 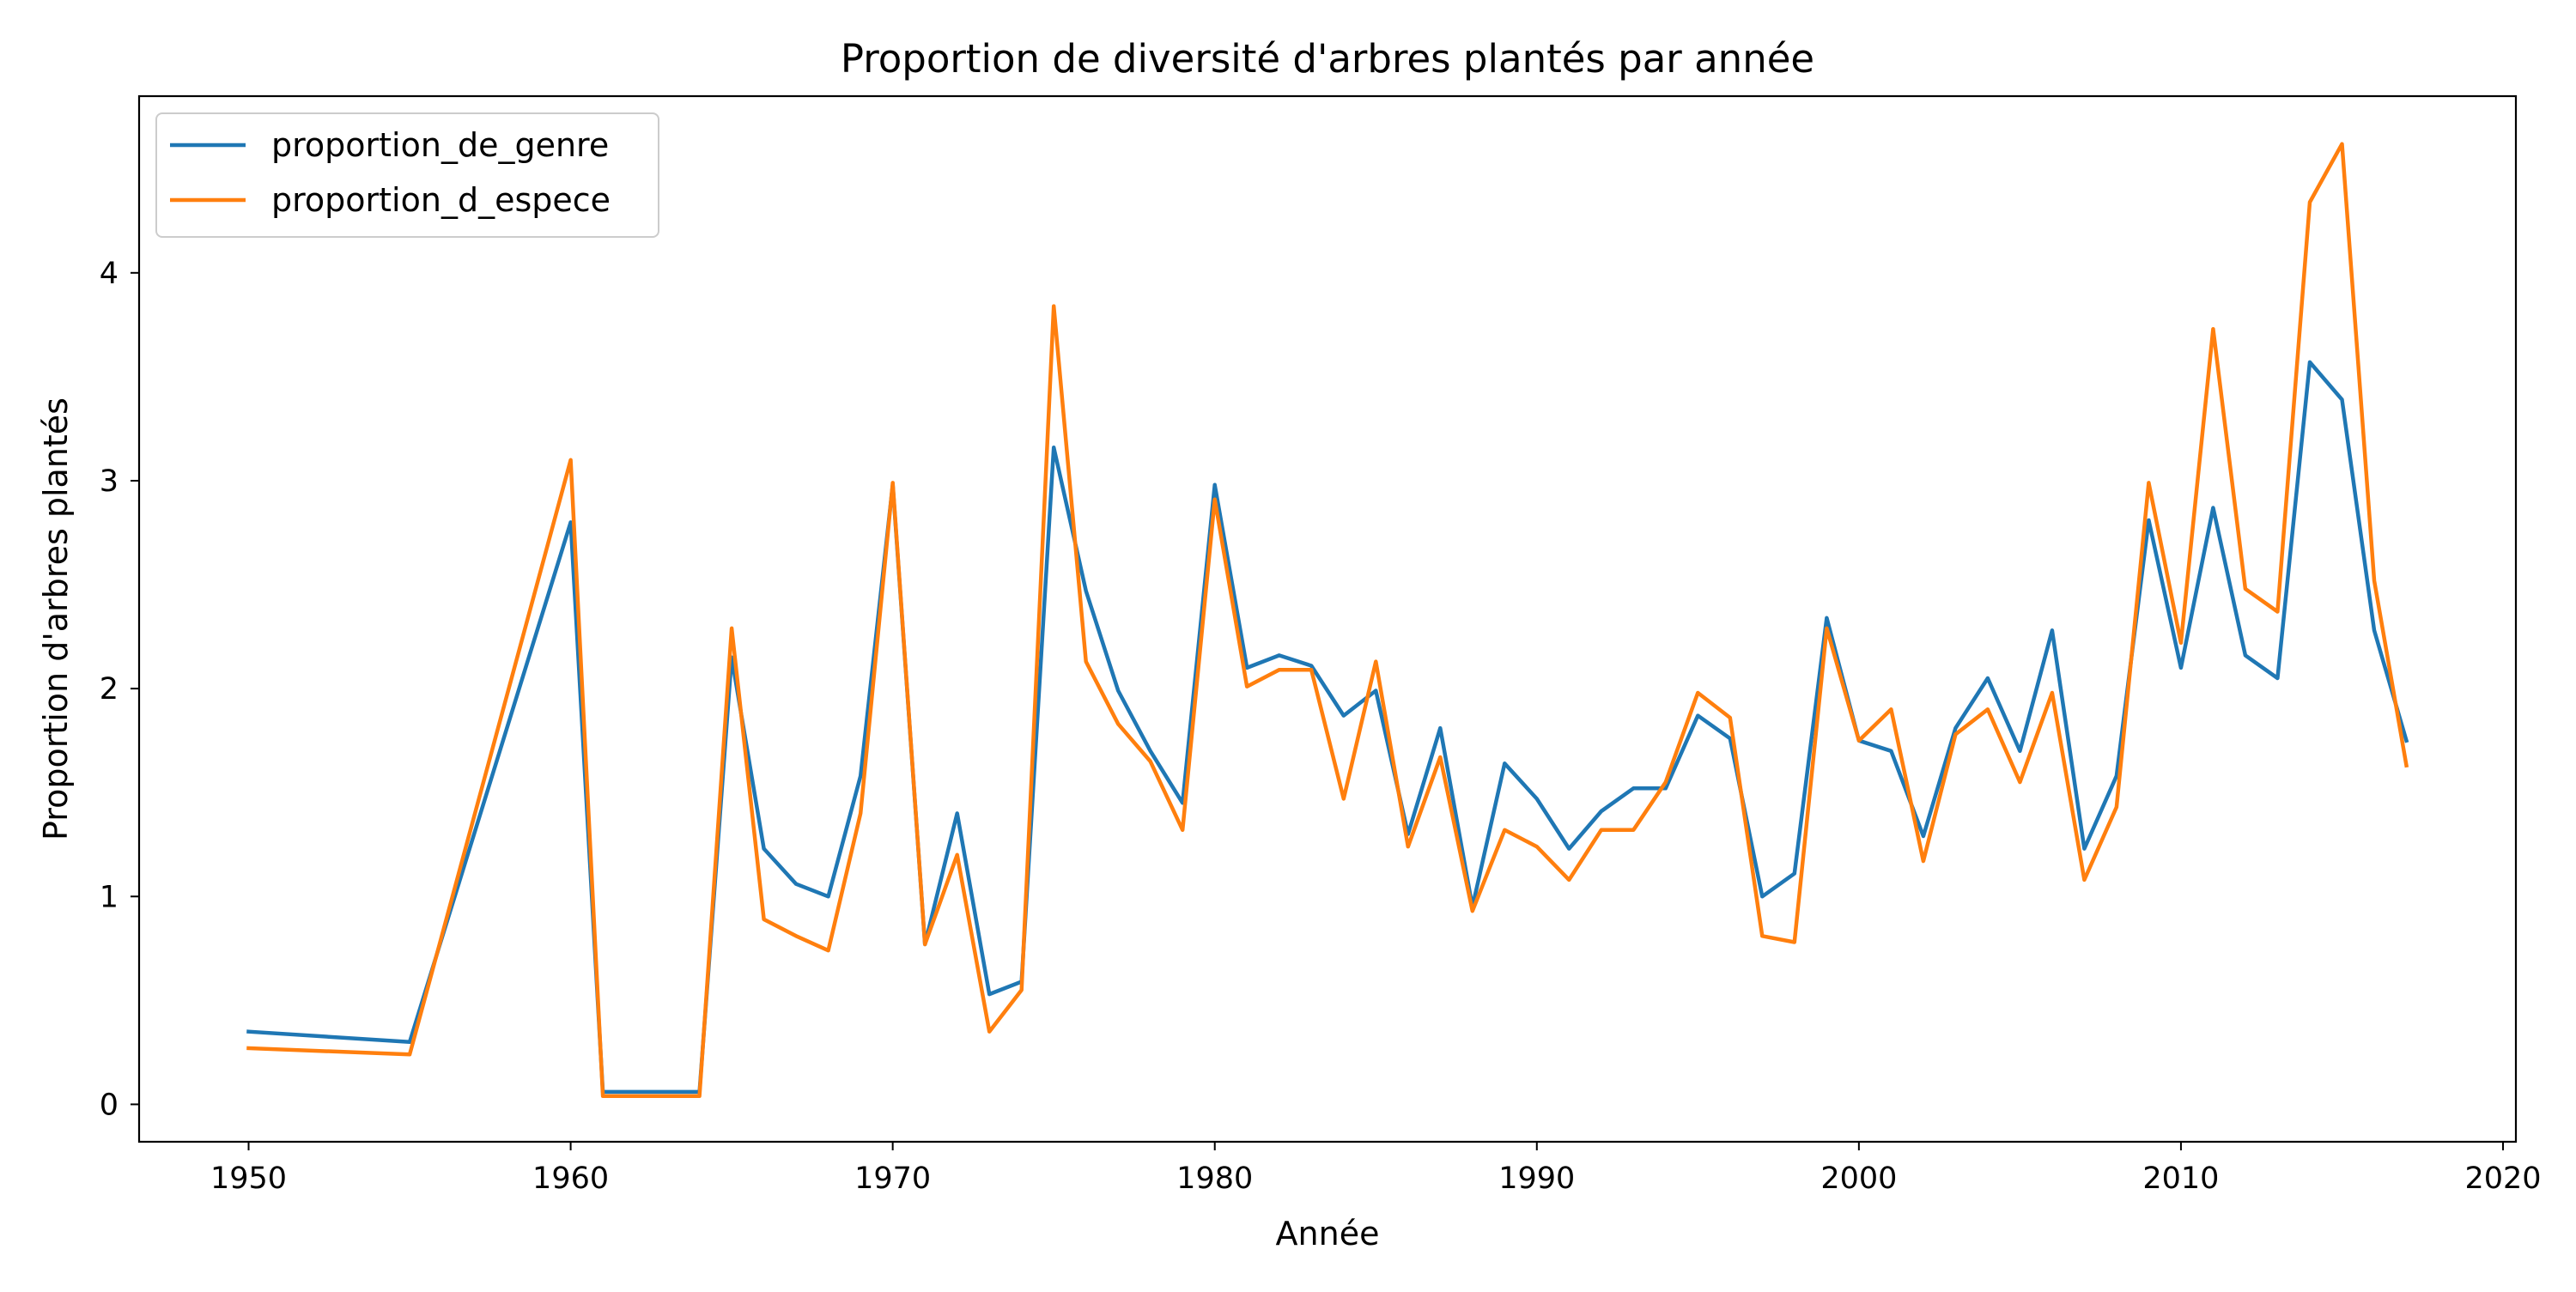 What do you see at coordinates (1214, 1179) in the screenshot?
I see `x-tick-label: 1980` at bounding box center [1214, 1179].